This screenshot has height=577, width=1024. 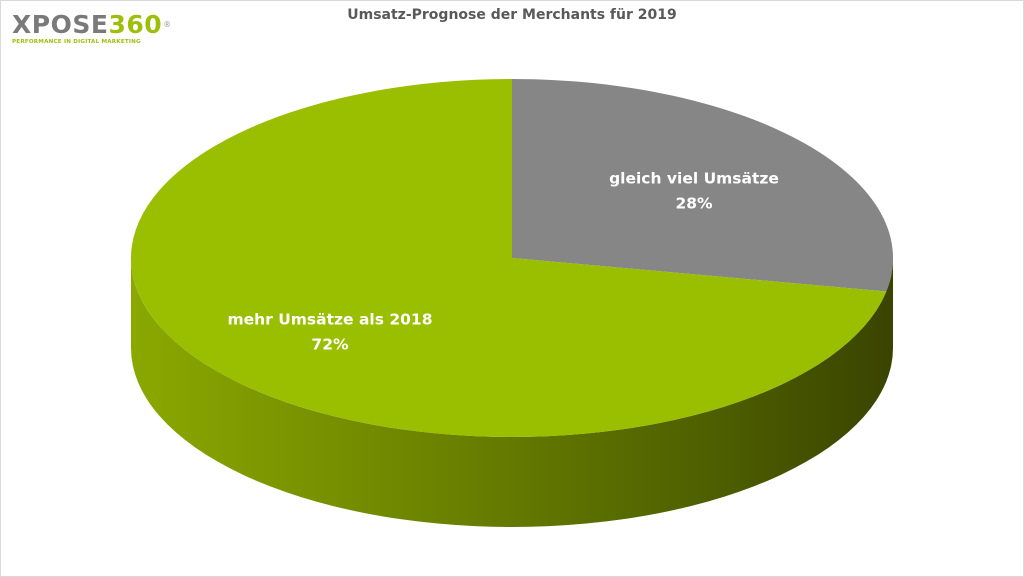 What do you see at coordinates (694, 178) in the screenshot?
I see `slice-label-0: gleich viel Umsätze` at bounding box center [694, 178].